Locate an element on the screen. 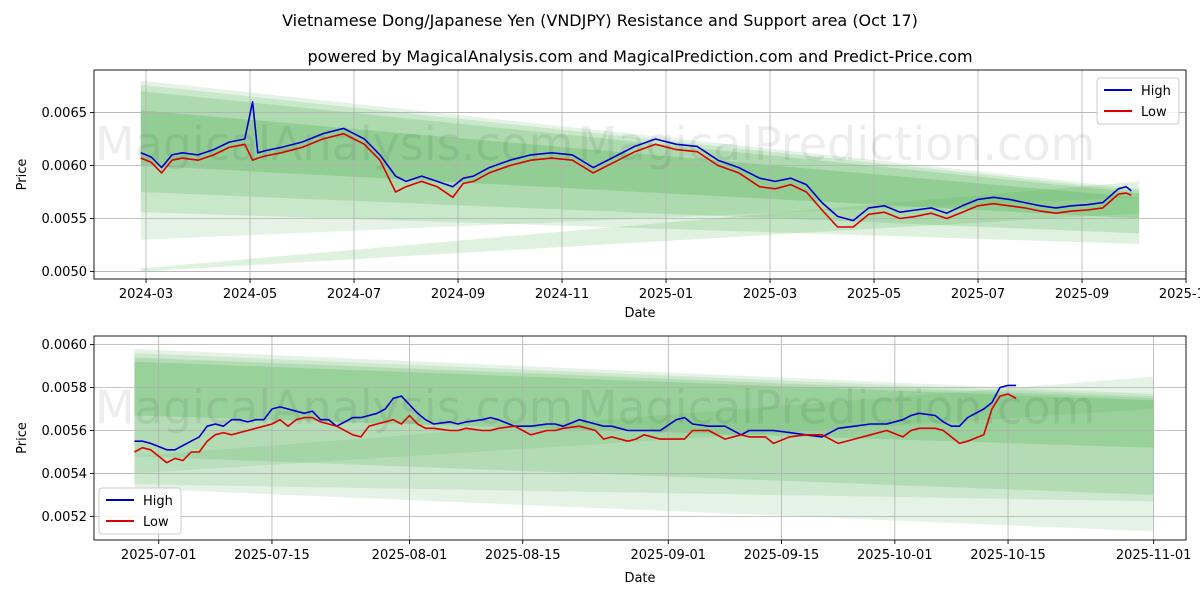  y-tick-label-1: 0.0055 is located at coordinates (65, 219).